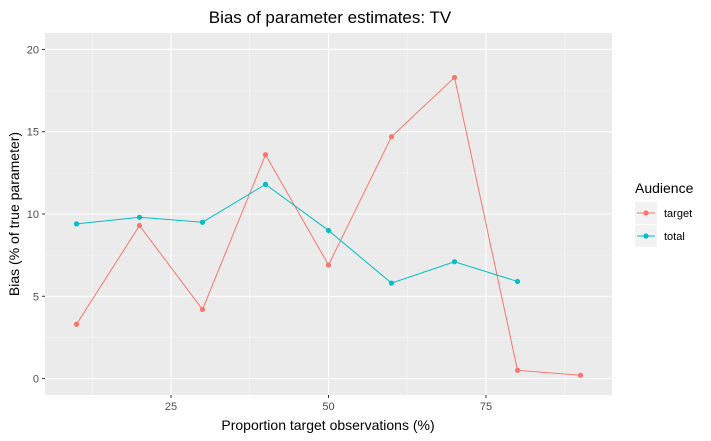  I want to click on chart-title: Bias of parameter estimates: TV, so click(330, 17).